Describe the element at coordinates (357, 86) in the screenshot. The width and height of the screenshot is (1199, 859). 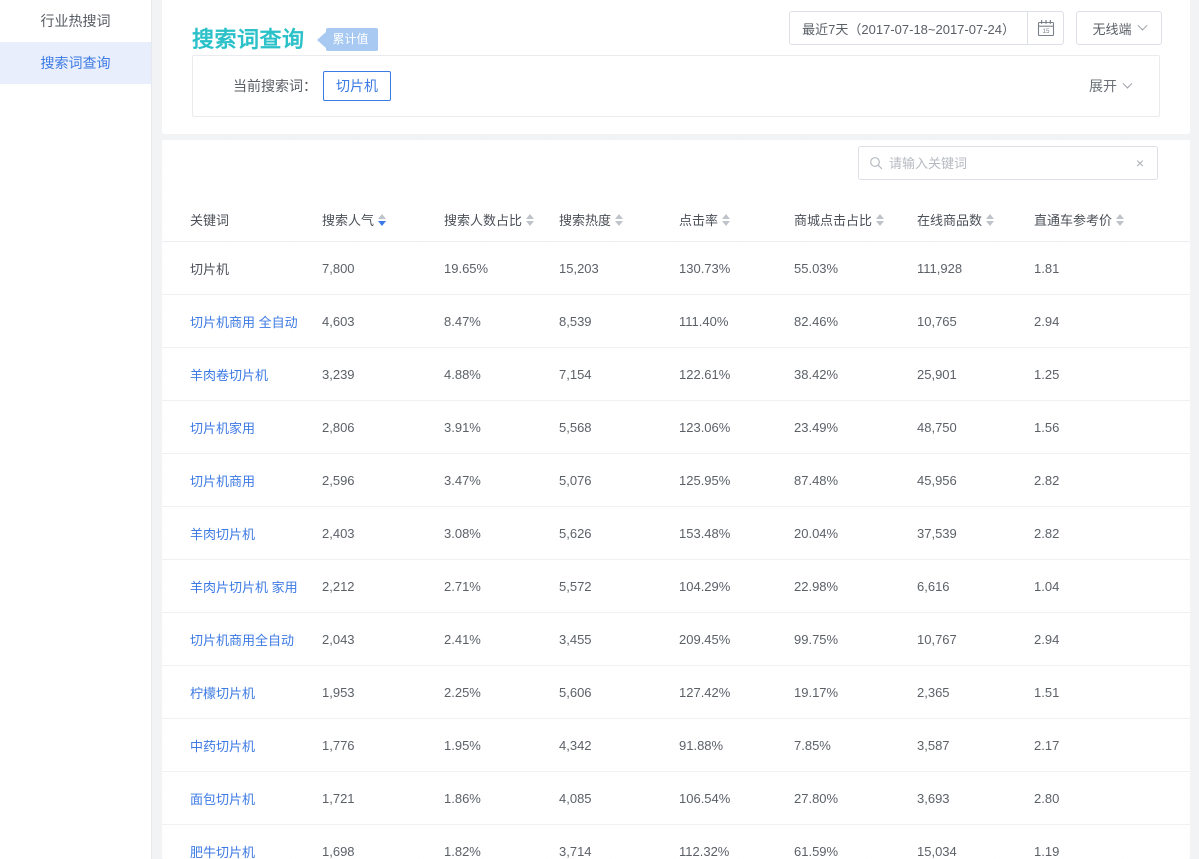
I see `current-word-tag: 切片机` at that location.